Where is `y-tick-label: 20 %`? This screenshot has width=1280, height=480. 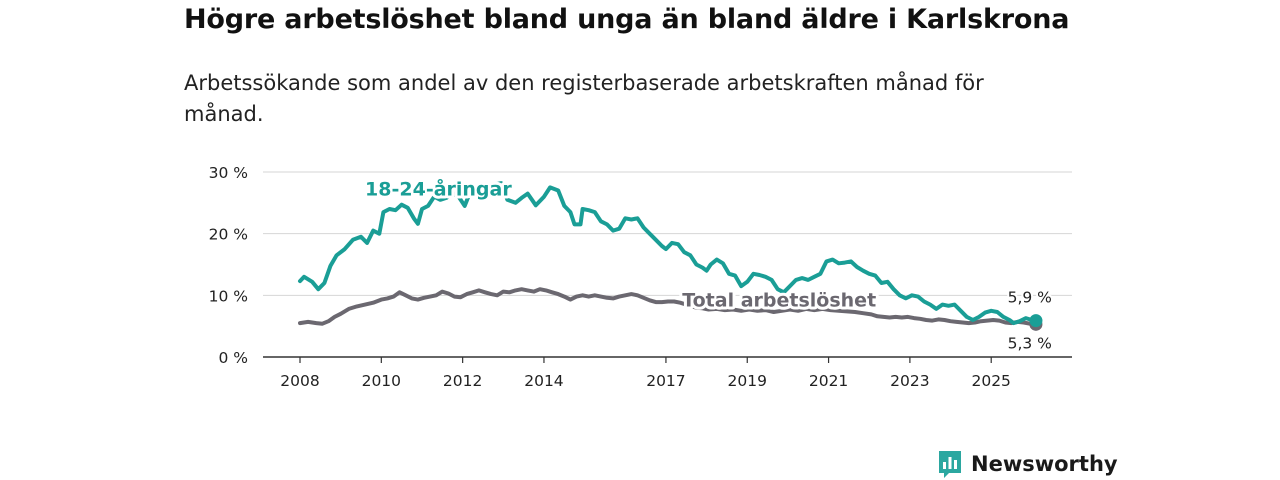 y-tick-label: 20 % is located at coordinates (228, 235).